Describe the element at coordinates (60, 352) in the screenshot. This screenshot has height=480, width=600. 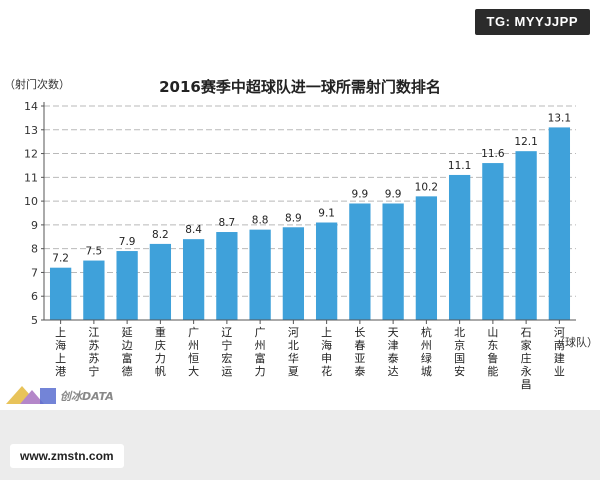
I see `category-label: 上海上港` at that location.